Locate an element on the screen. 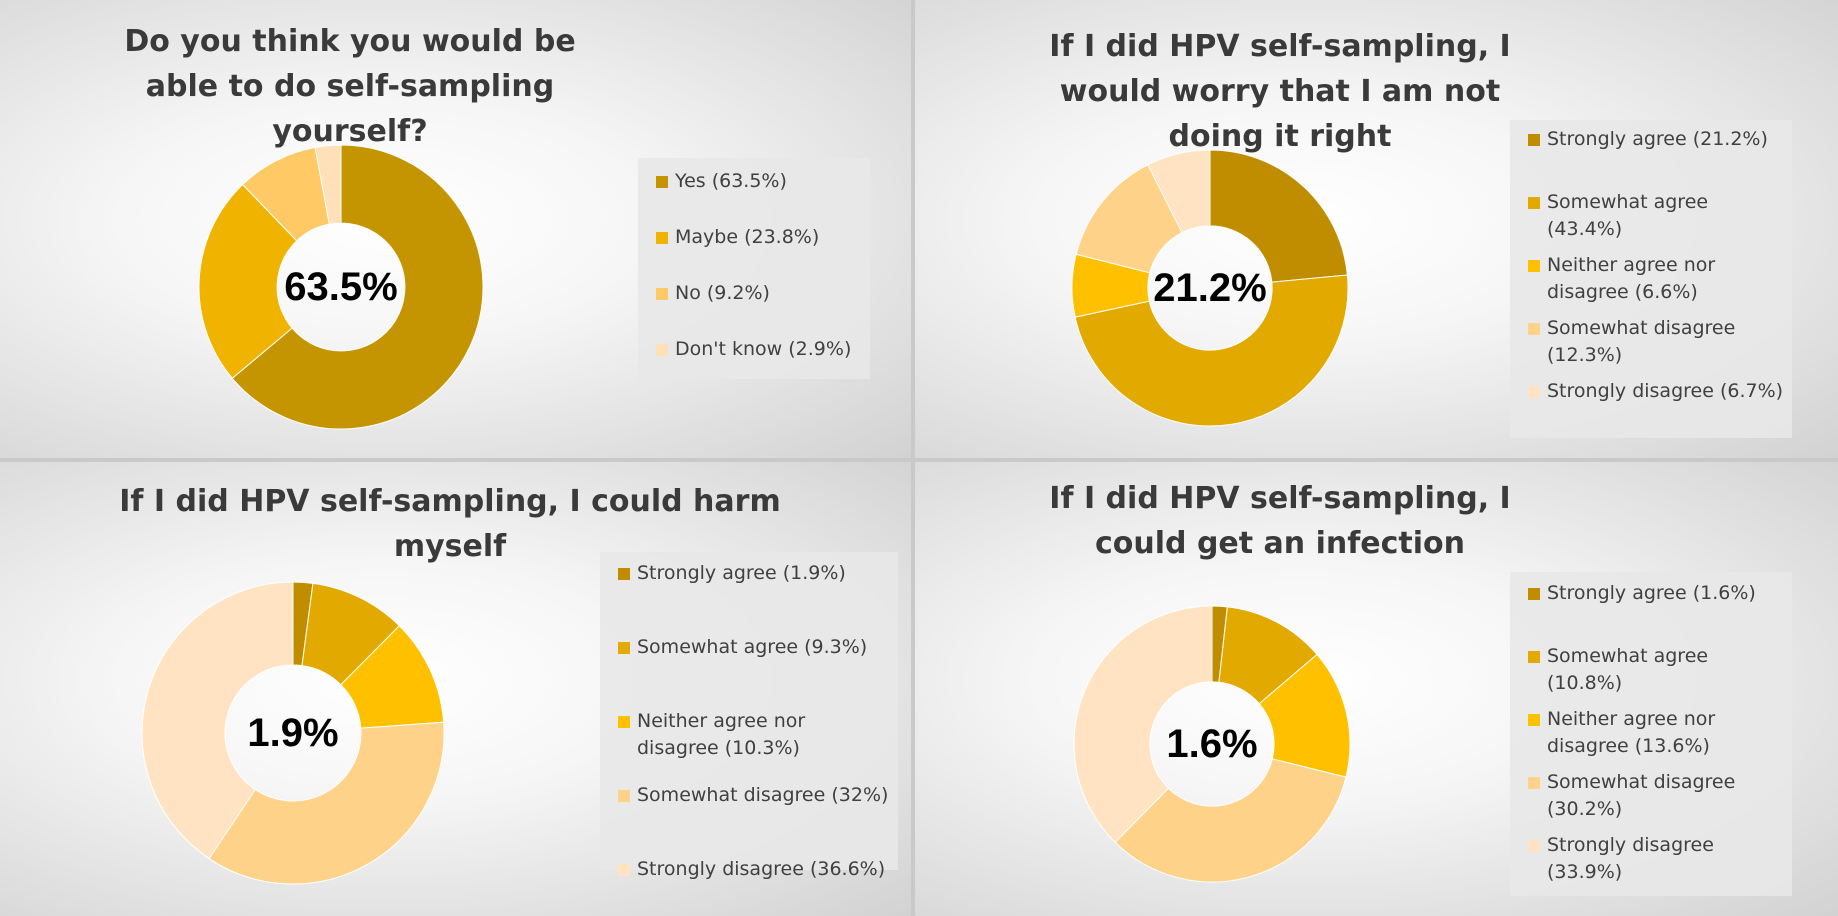 Image resolution: width=1838 pixels, height=916 pixels. legend-item-strongly-disagree: Strongly disagree (6.7%) is located at coordinates (1656, 391).